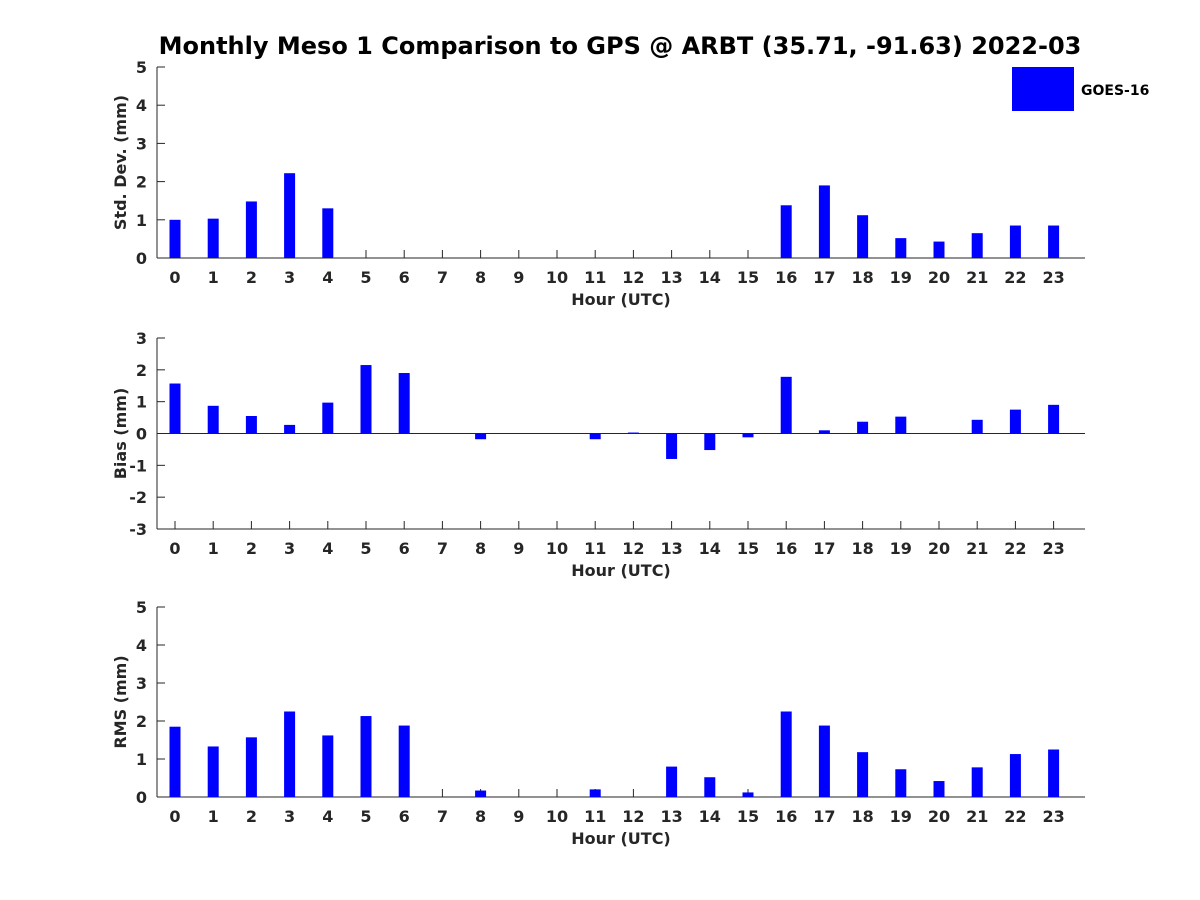 This screenshot has width=1200, height=900. I want to click on x-tick-label: 16, so click(786, 548).